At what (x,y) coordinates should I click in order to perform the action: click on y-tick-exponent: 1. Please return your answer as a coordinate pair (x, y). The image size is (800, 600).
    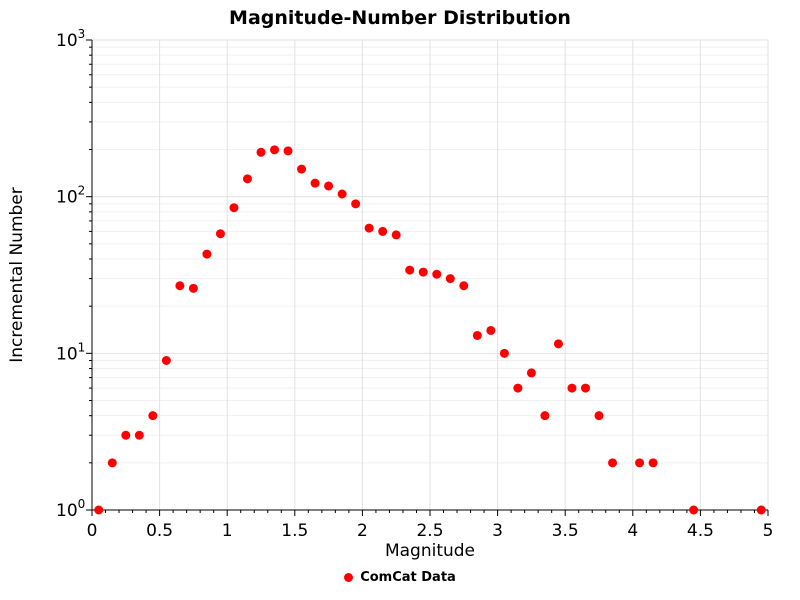
    Looking at the image, I should click on (82, 347).